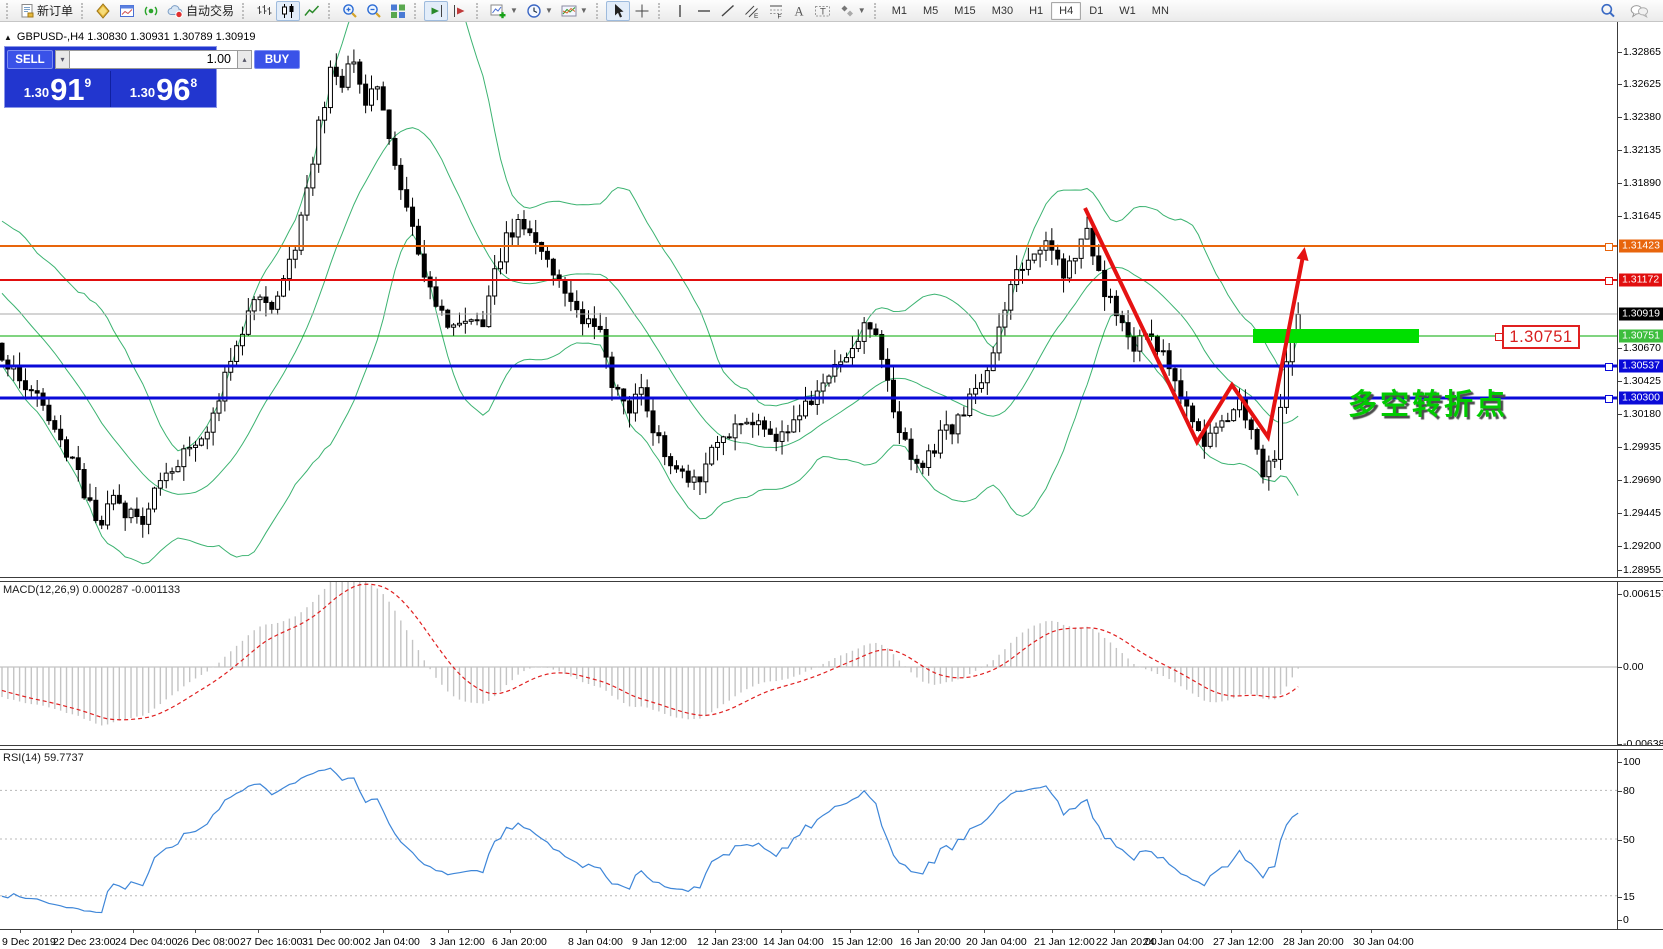 Image resolution: width=1663 pixels, height=949 pixels. What do you see at coordinates (277, 59) in the screenshot?
I see `buy-button: BUY` at bounding box center [277, 59].